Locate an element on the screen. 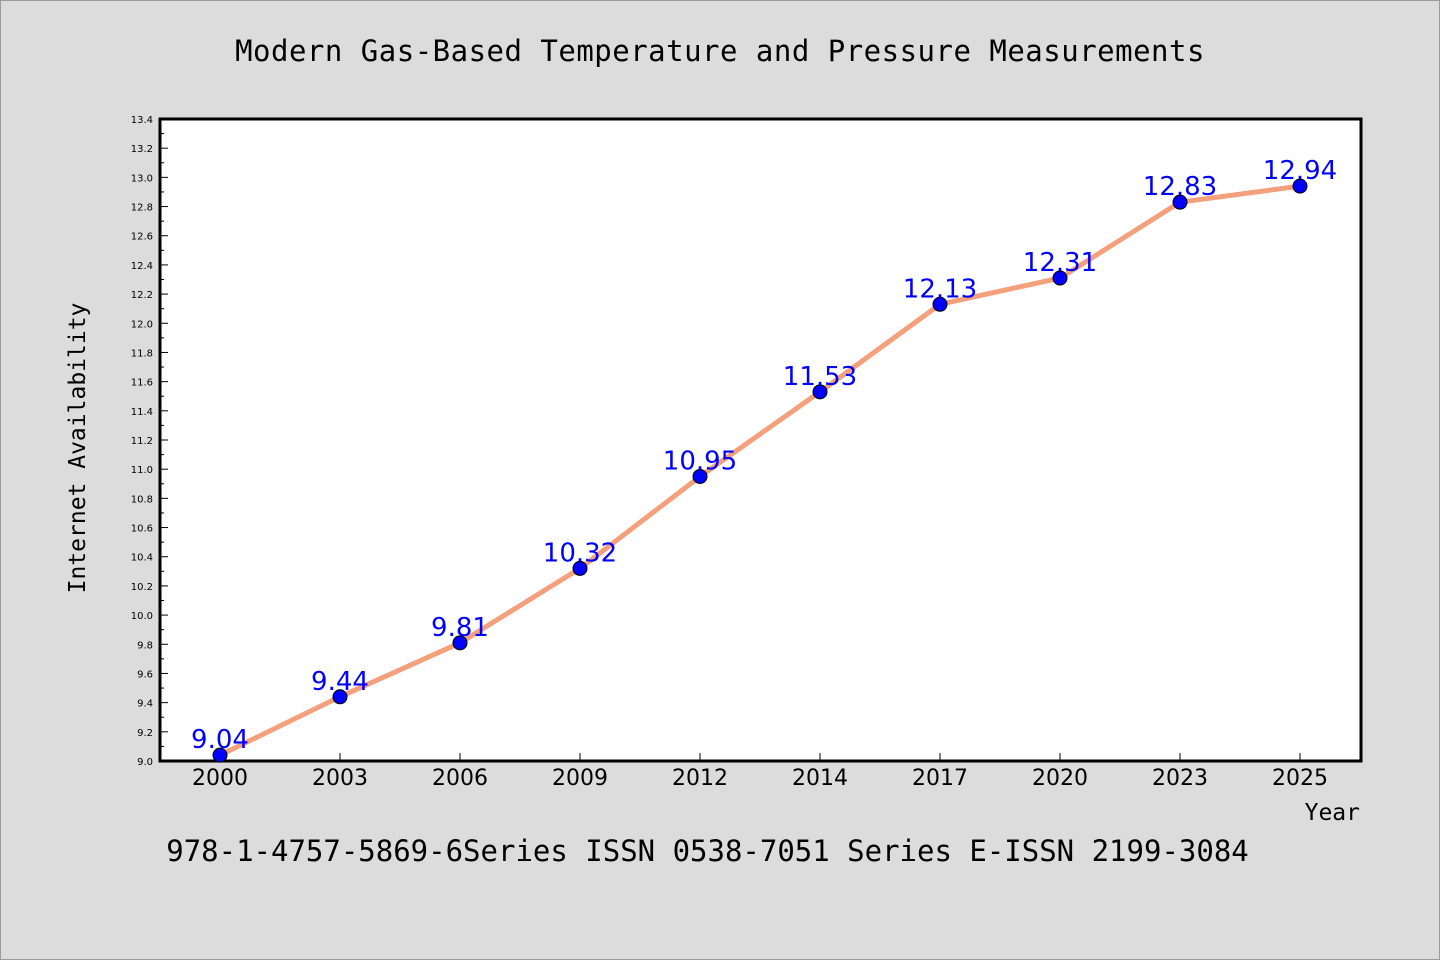 Image resolution: width=1440 pixels, height=960 pixels. x-tick-label: 2020 is located at coordinates (1060, 778).